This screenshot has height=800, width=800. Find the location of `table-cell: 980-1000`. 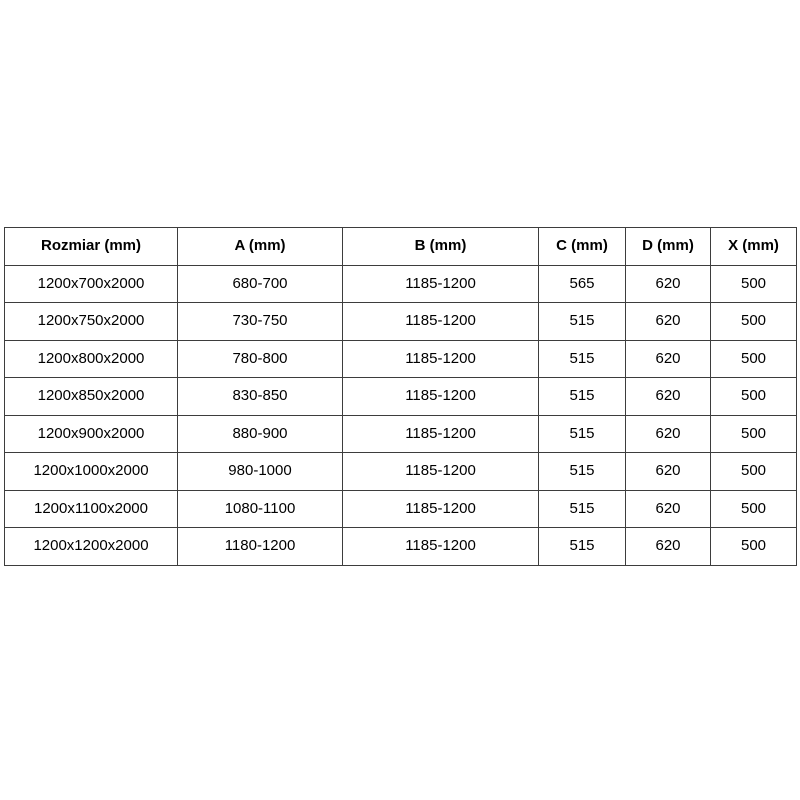

table-cell: 980-1000 is located at coordinates (260, 471).